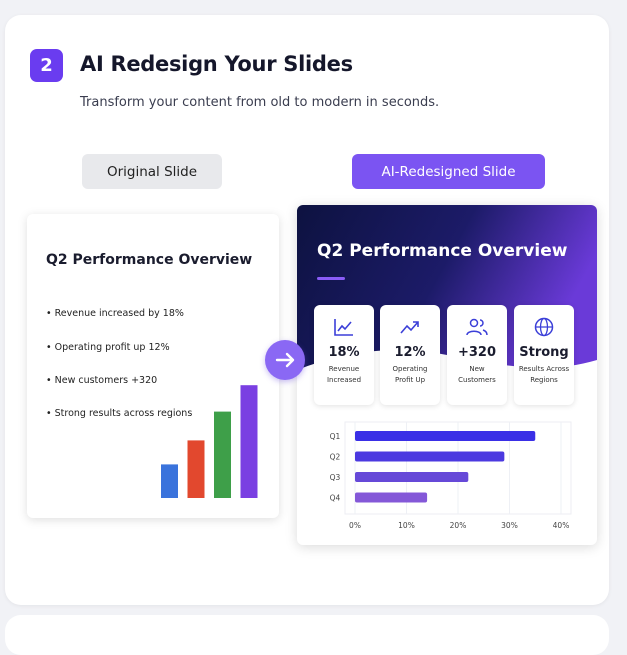 The width and height of the screenshot is (627, 655). I want to click on stat-value: +320, so click(477, 352).